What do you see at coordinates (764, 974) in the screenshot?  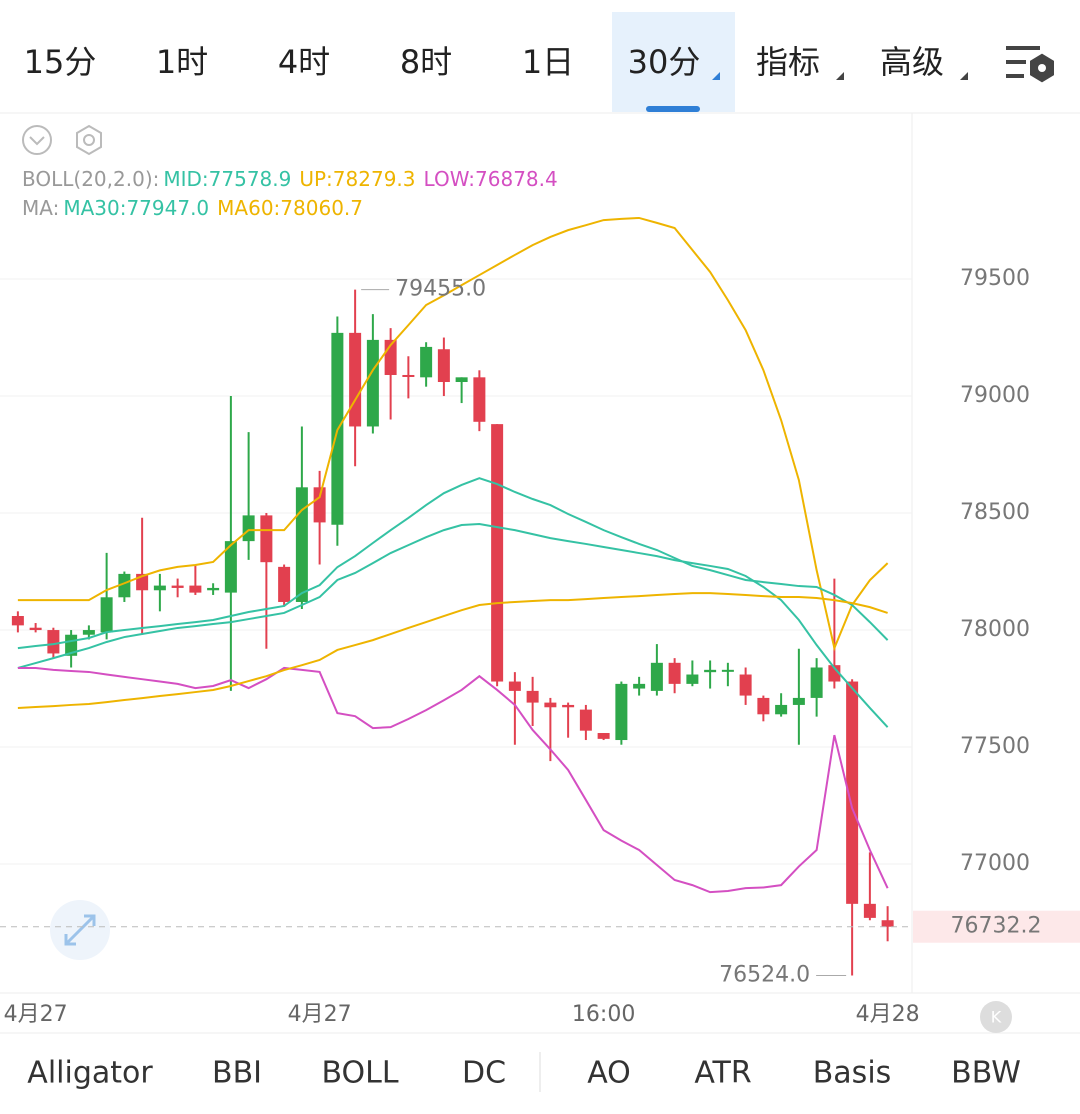 I see `low-marker-label: 76524.0` at bounding box center [764, 974].